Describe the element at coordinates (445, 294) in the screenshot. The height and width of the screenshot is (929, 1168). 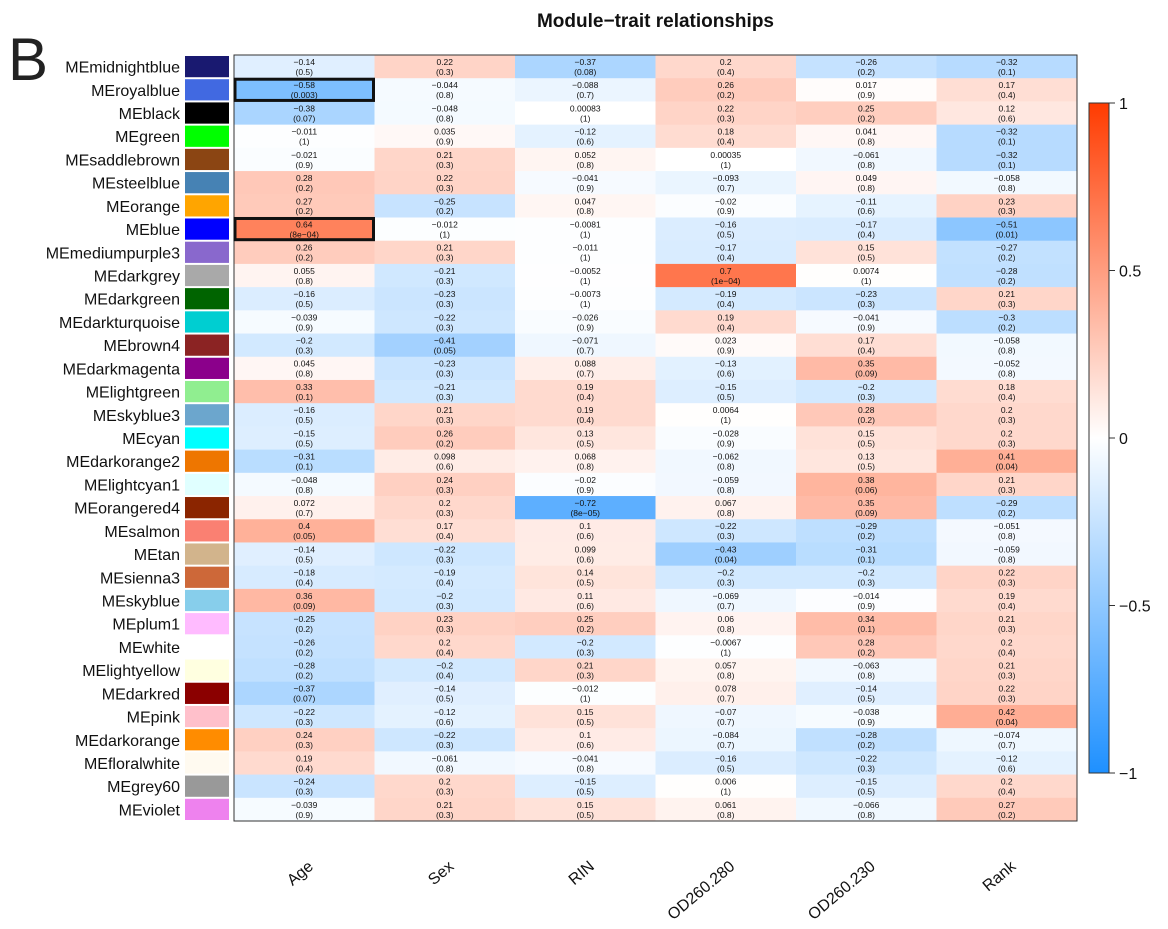
I see `cell-correlation-label: −0.23` at that location.